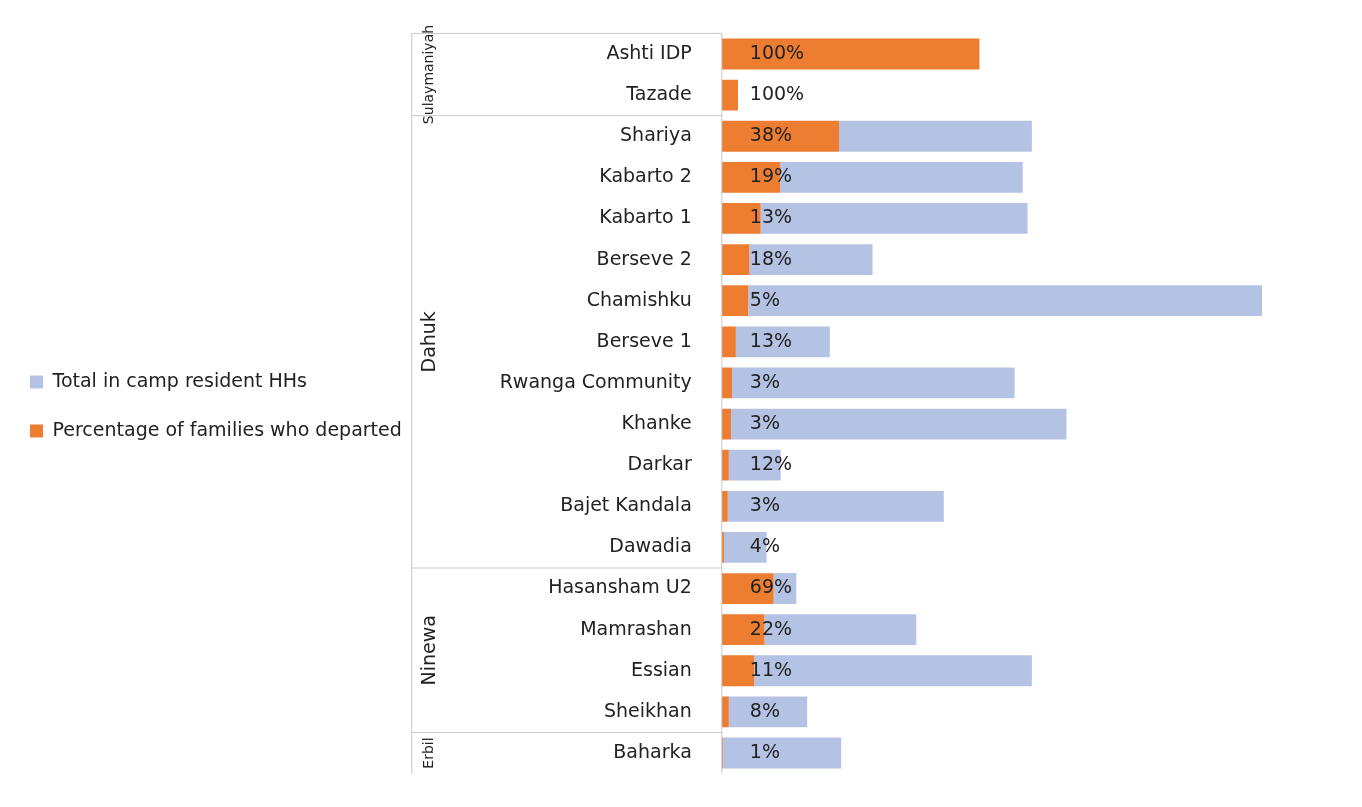 This screenshot has height=807, width=1362. What do you see at coordinates (644, 257) in the screenshot?
I see `y-tick-label: Berseve 2` at bounding box center [644, 257].